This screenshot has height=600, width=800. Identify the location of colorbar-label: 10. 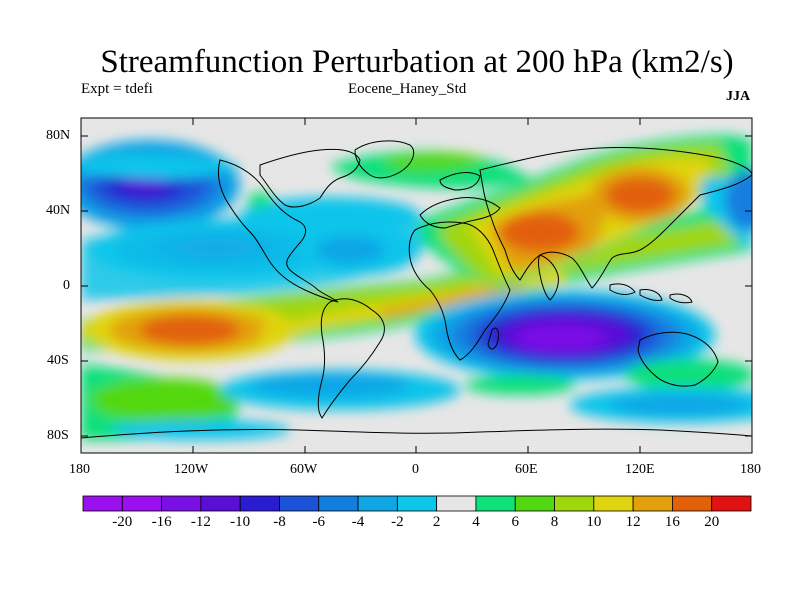
(594, 522).